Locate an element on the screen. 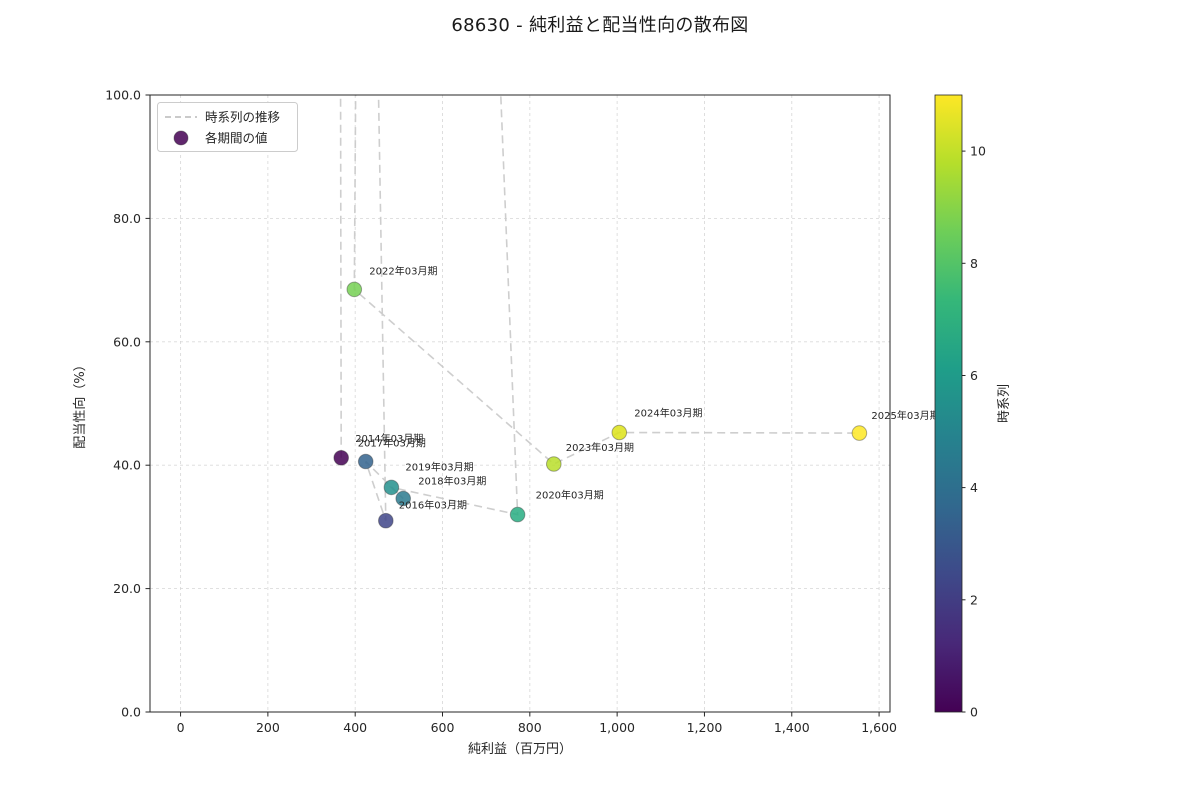 This screenshot has height=800, width=1200. point-label-9: 2023年03月期 is located at coordinates (600, 447).